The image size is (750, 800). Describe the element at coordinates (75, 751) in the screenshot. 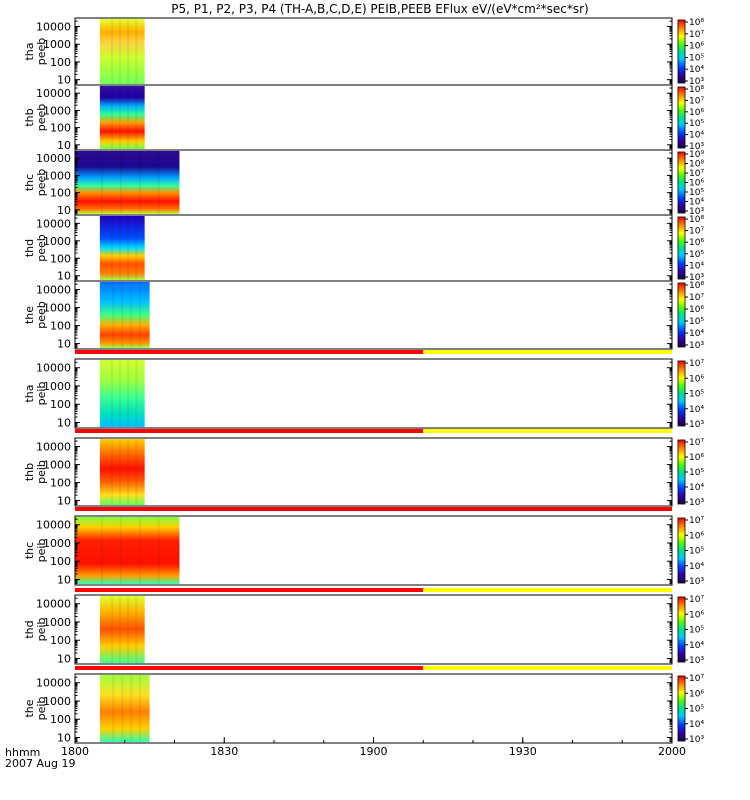

I see `x-tick-label: 1800` at that location.